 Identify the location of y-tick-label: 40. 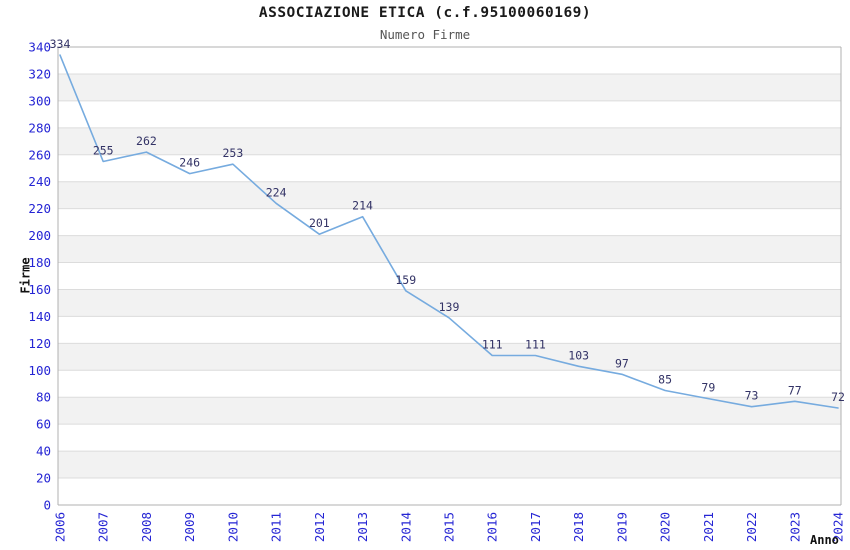
(43, 451).